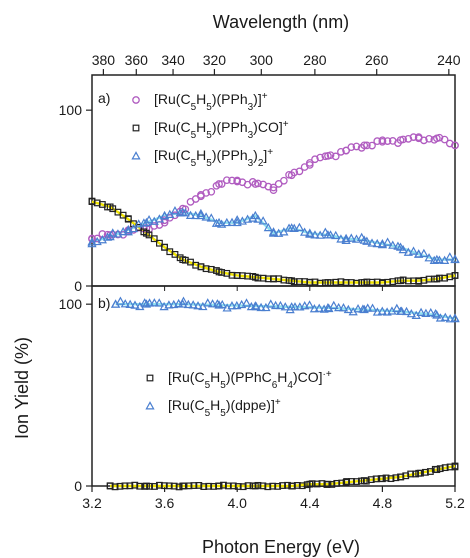  I want to click on y-tick-label-a: 100, so click(71, 110).